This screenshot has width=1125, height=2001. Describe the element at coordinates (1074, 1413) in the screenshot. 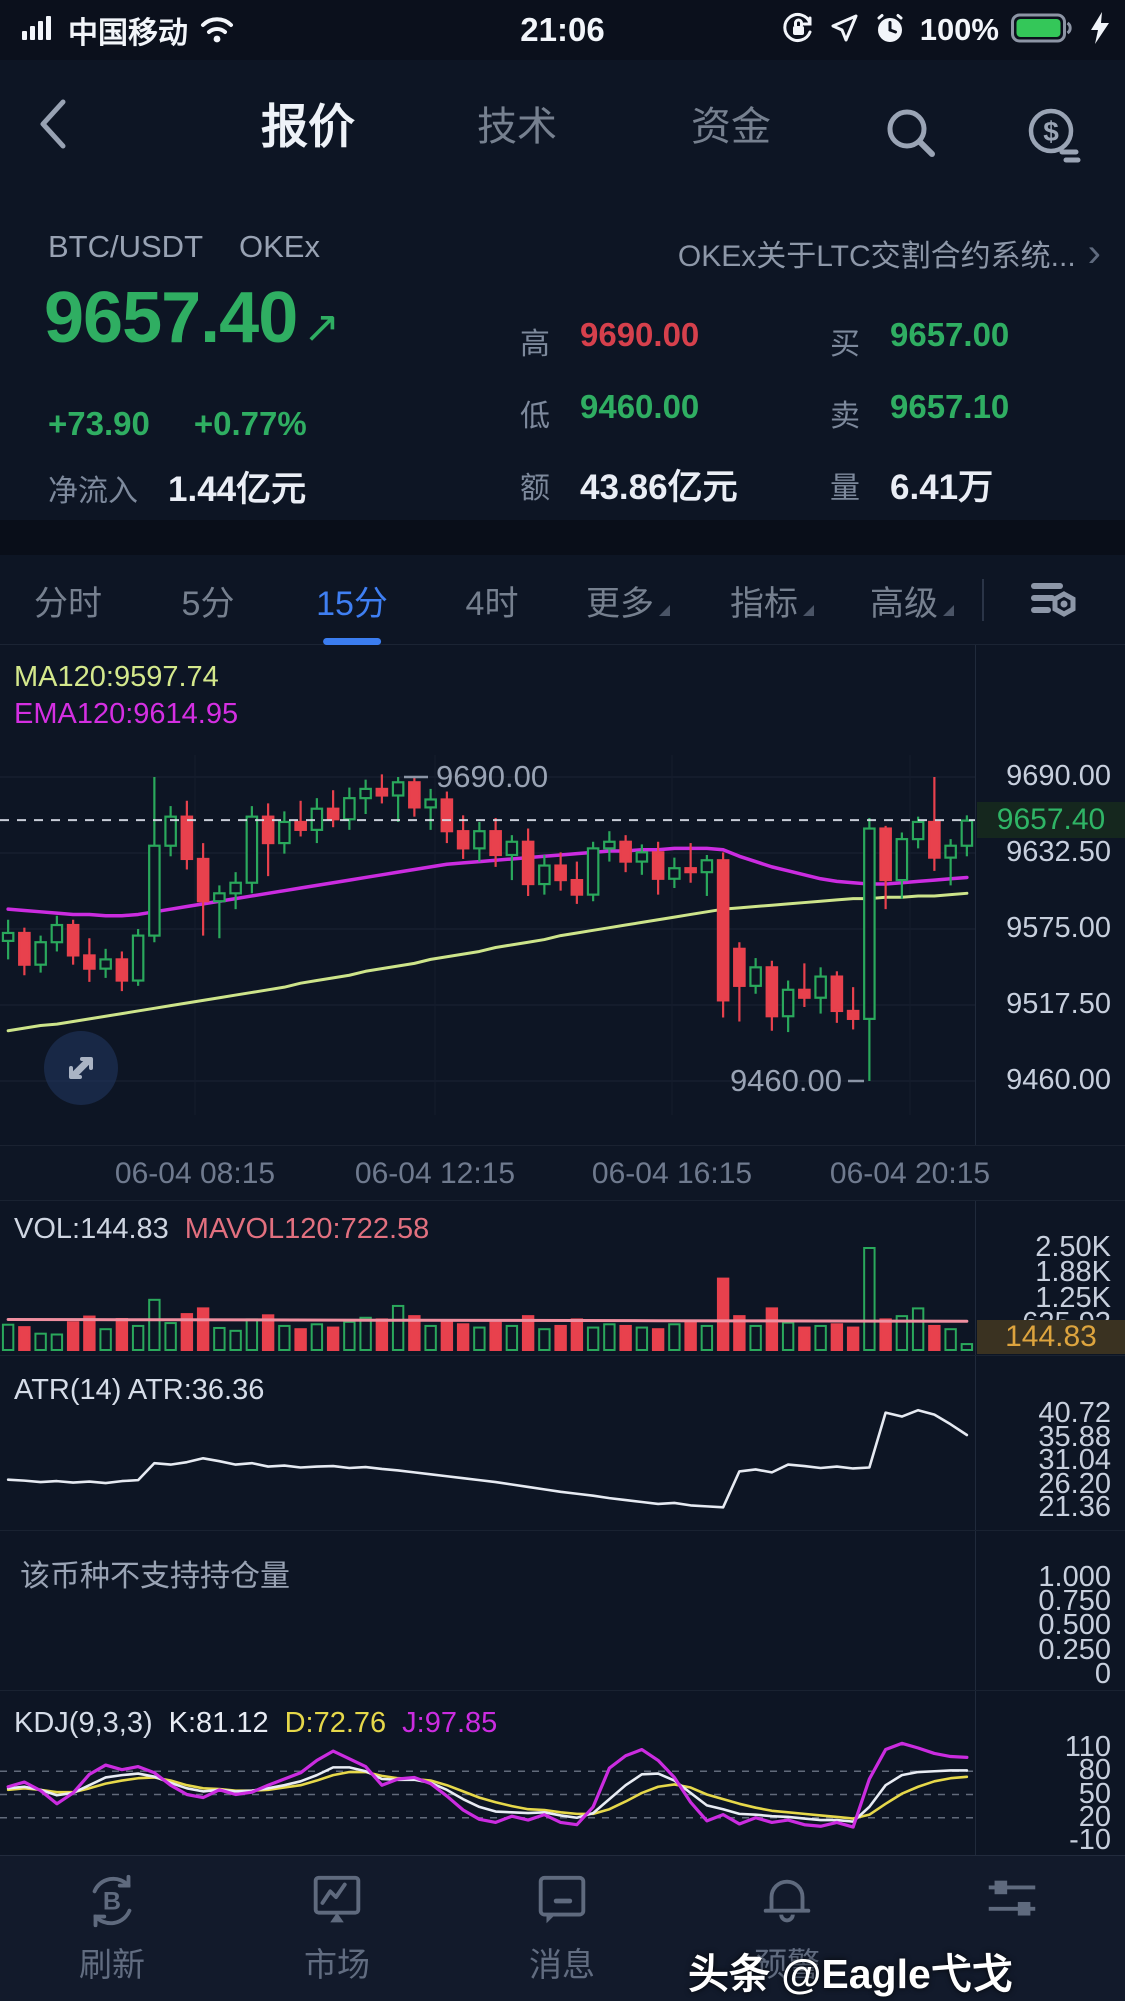

I see `axis-label: 40.72` at that location.